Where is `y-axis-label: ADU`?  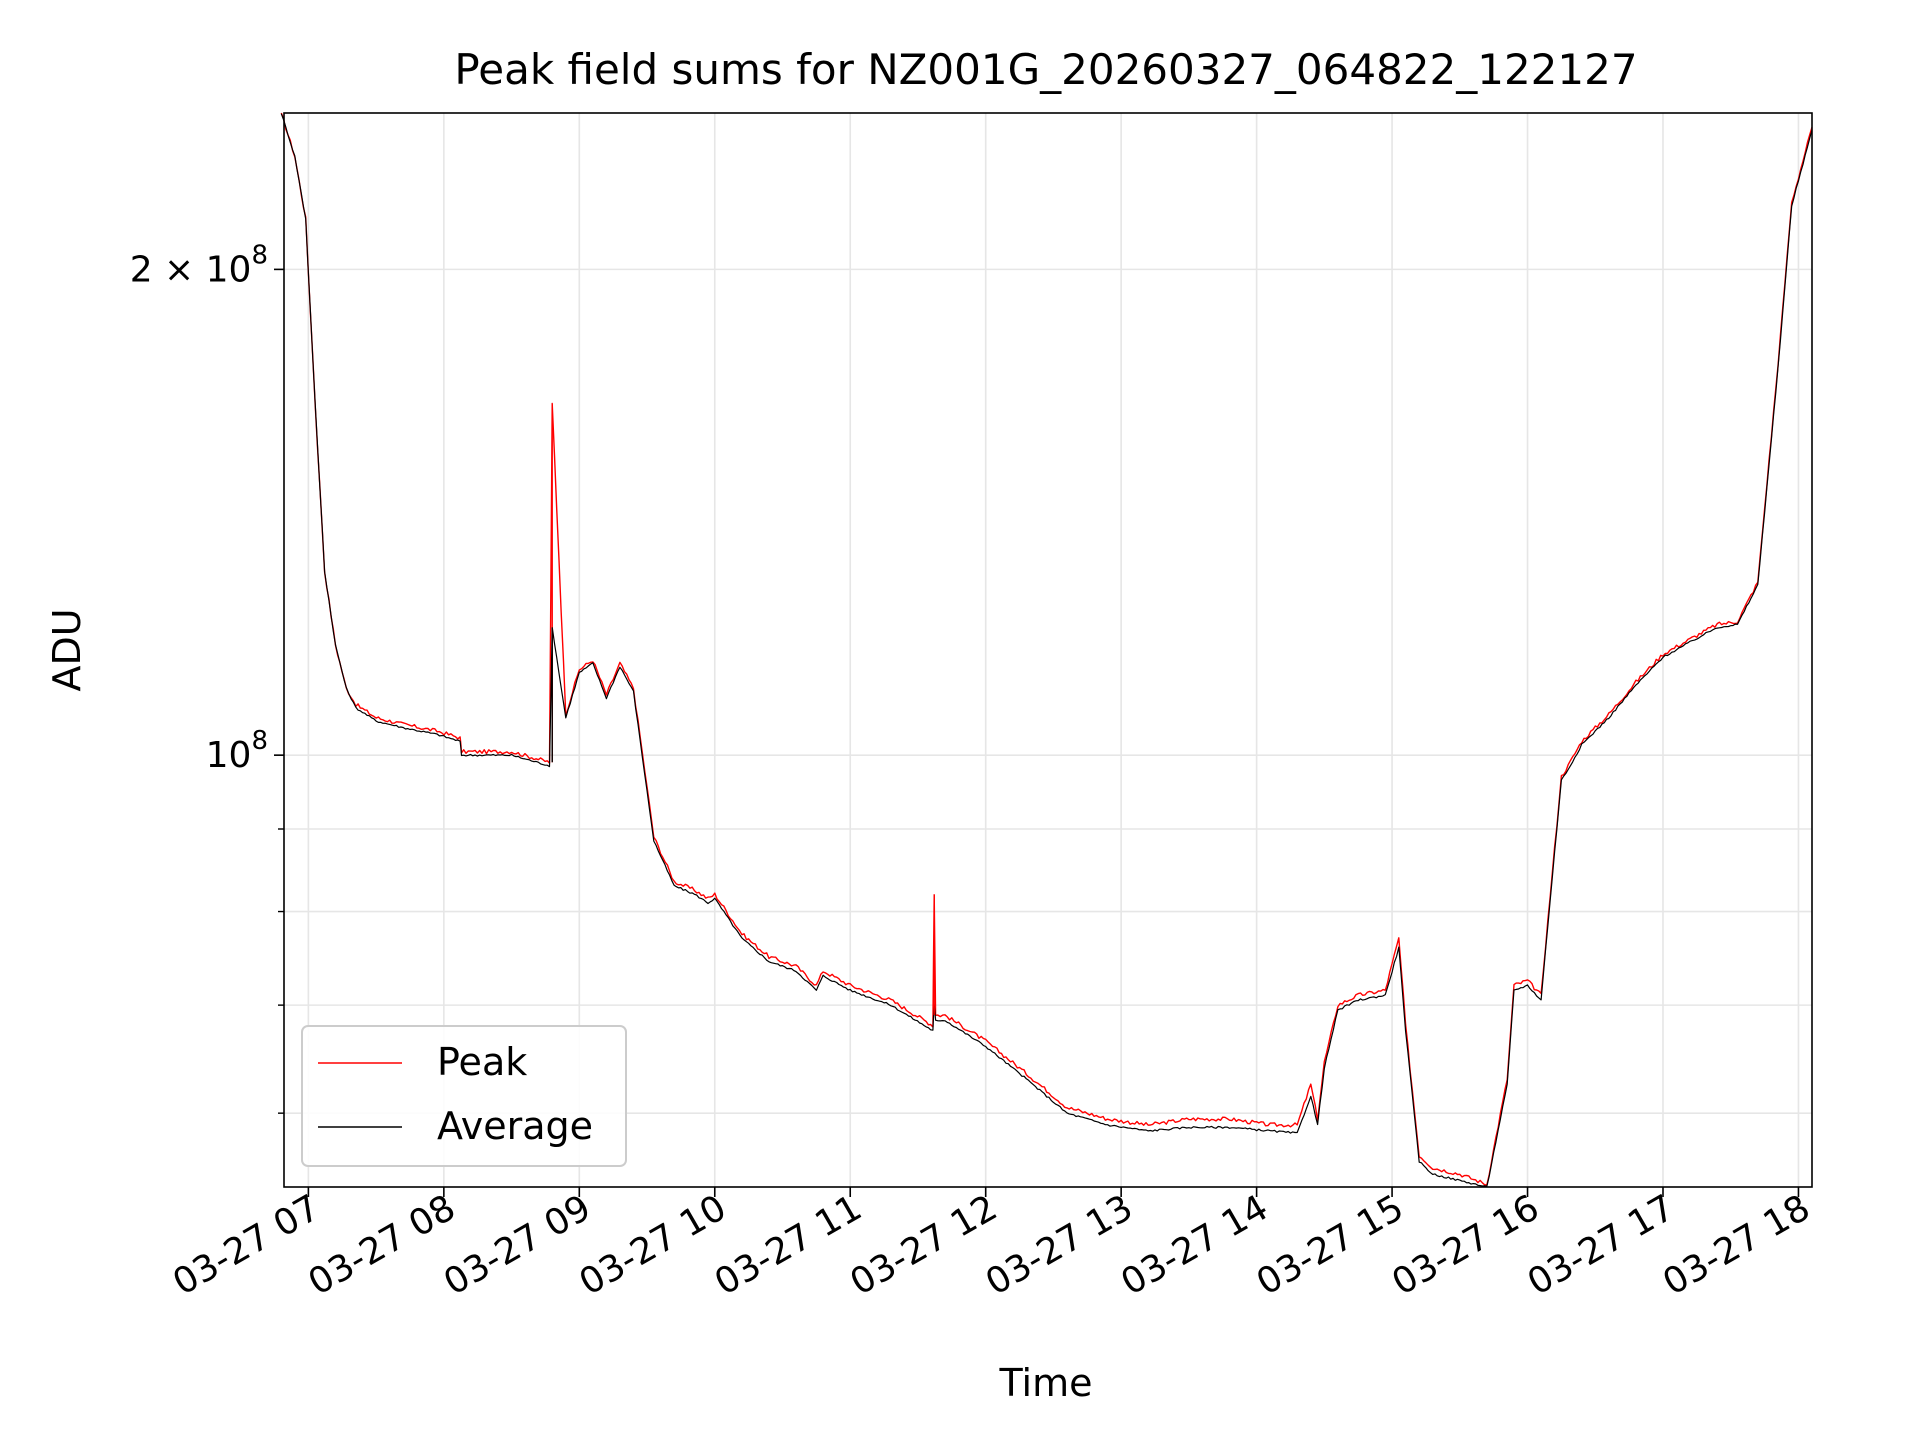
y-axis-label: ADU is located at coordinates (67, 649).